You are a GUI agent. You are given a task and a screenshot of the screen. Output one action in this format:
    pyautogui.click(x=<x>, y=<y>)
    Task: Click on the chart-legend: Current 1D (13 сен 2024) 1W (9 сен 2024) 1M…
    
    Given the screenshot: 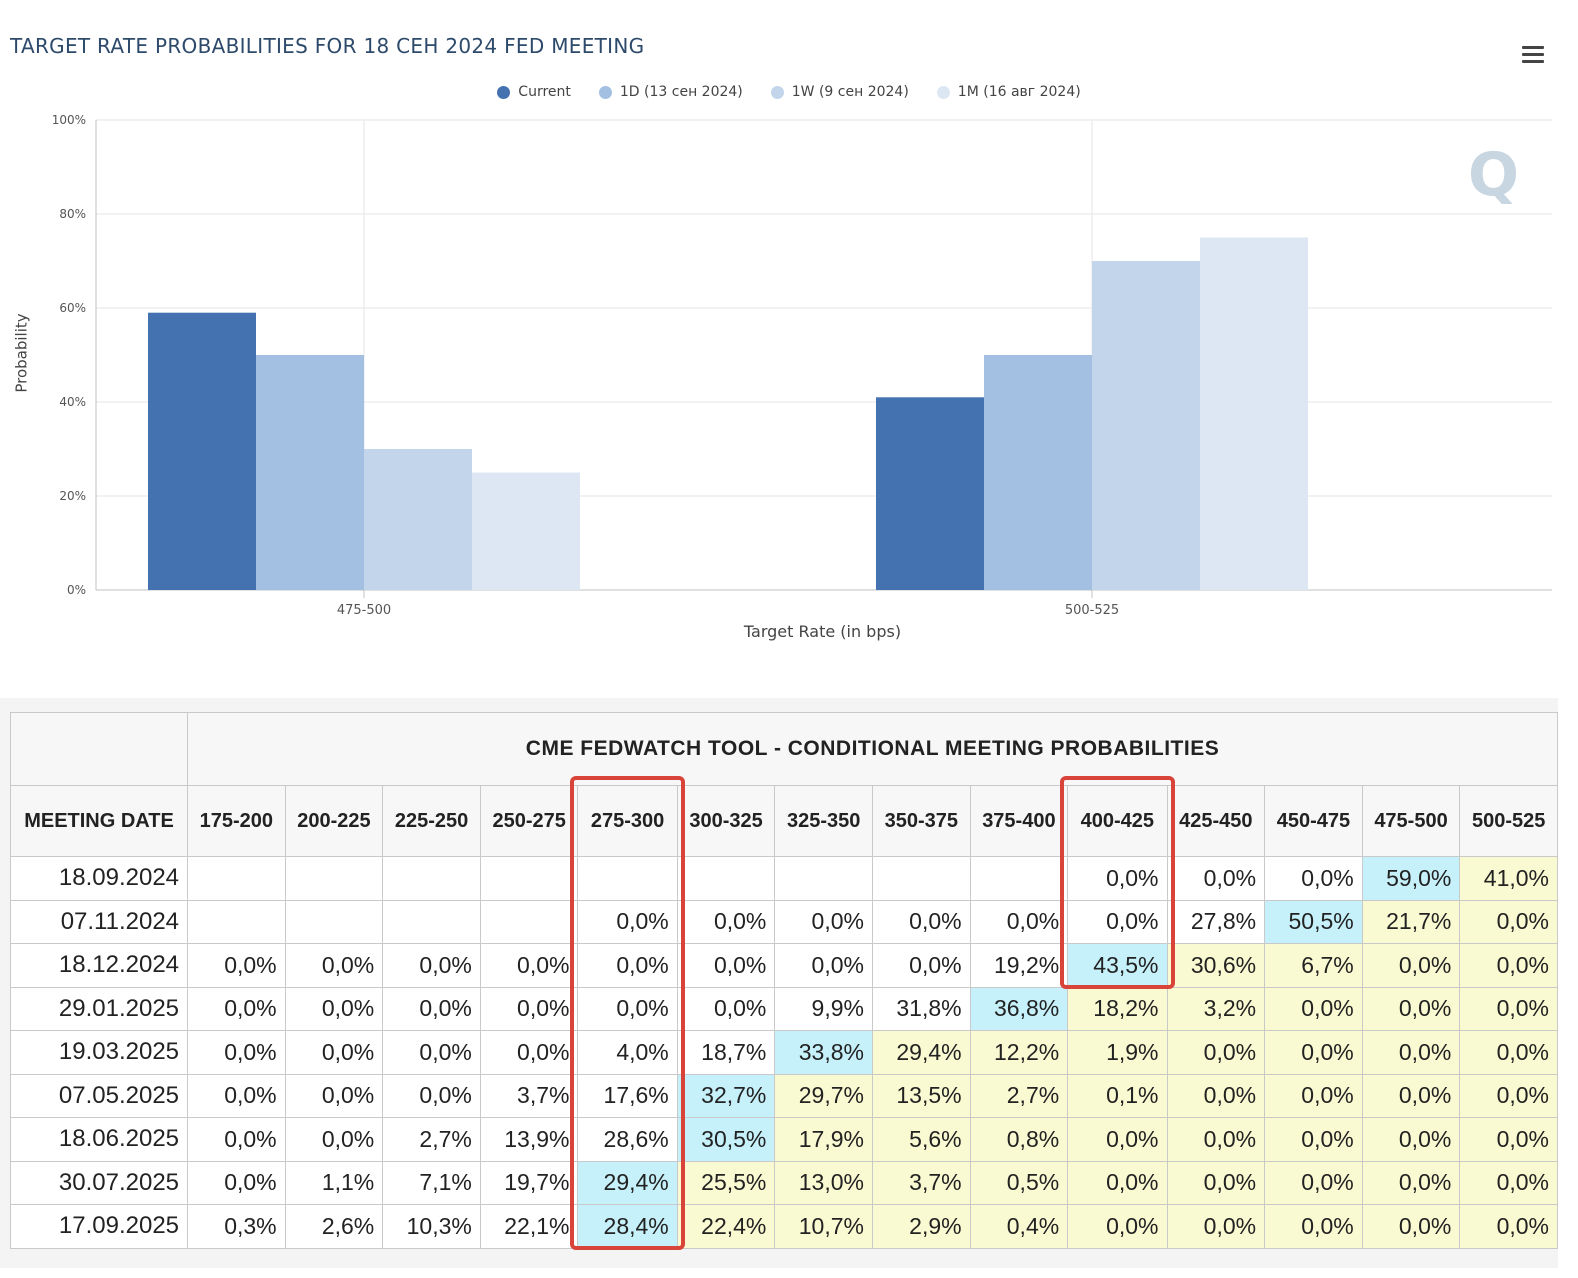 What is the action you would take?
    pyautogui.click(x=789, y=92)
    